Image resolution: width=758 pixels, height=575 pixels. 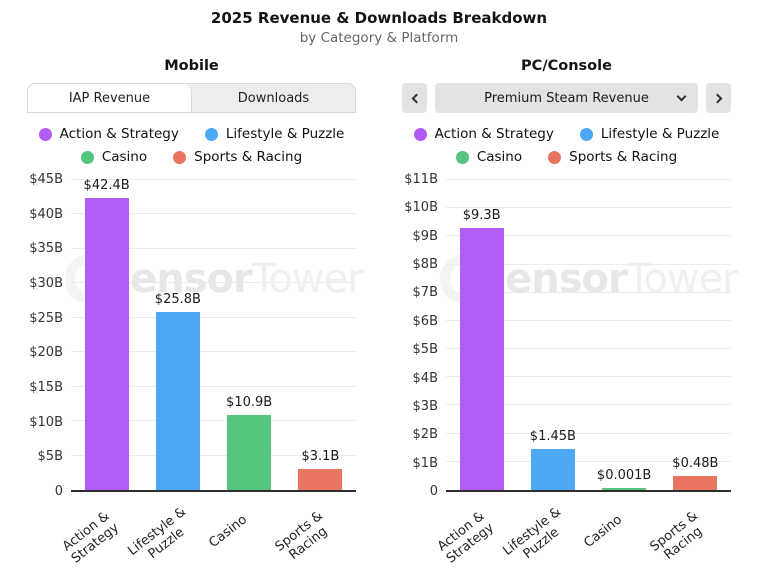 I want to click on y-tick-label: $3B, so click(x=425, y=406).